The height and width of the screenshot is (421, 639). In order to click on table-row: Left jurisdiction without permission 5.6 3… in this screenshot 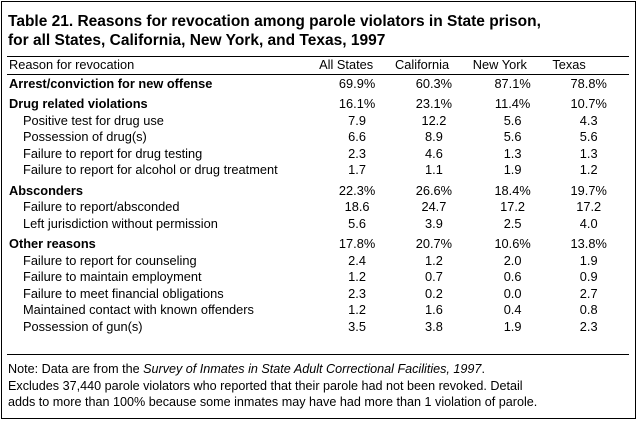, I will do `click(317, 224)`.